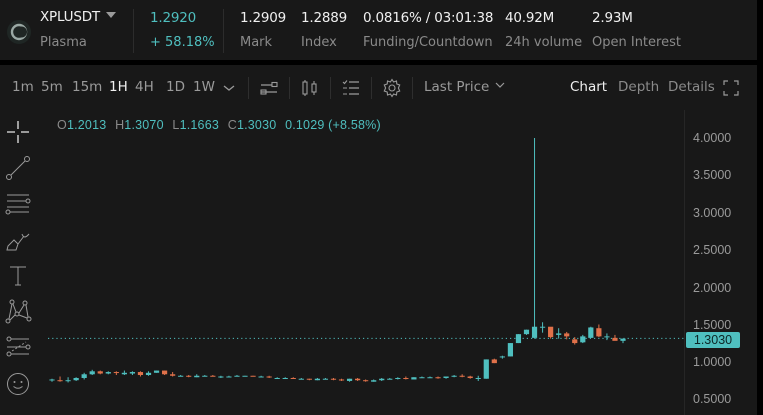  Describe the element at coordinates (731, 88) in the screenshot. I see `fullscreen-icon` at that location.